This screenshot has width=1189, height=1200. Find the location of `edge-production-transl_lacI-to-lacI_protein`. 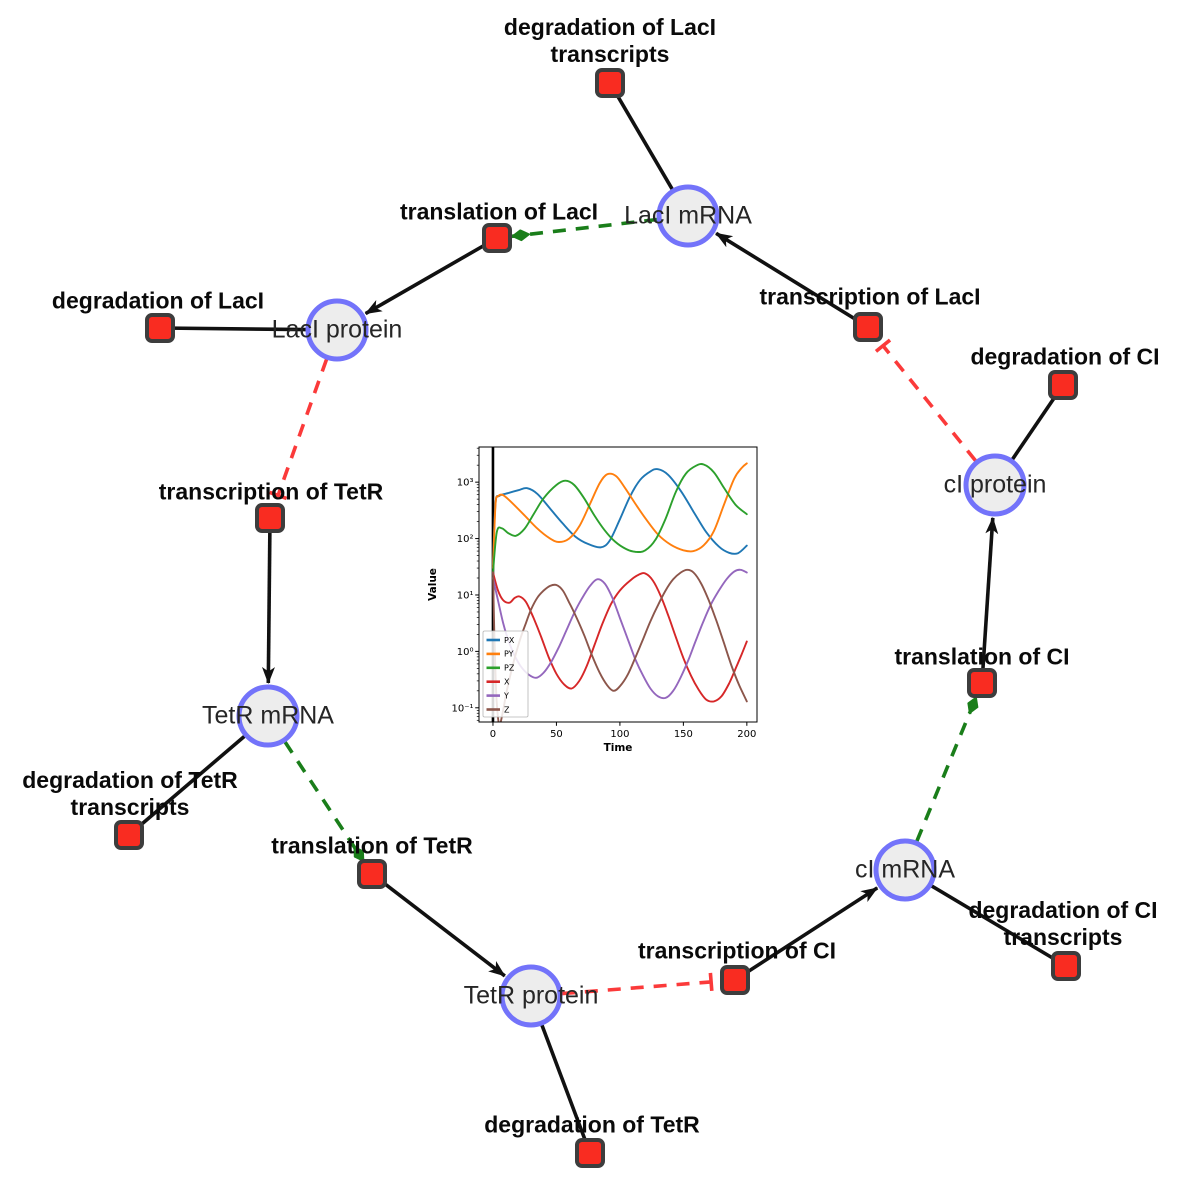

edge-production-transl_lacI-to-lacI_protein is located at coordinates (431, 276).